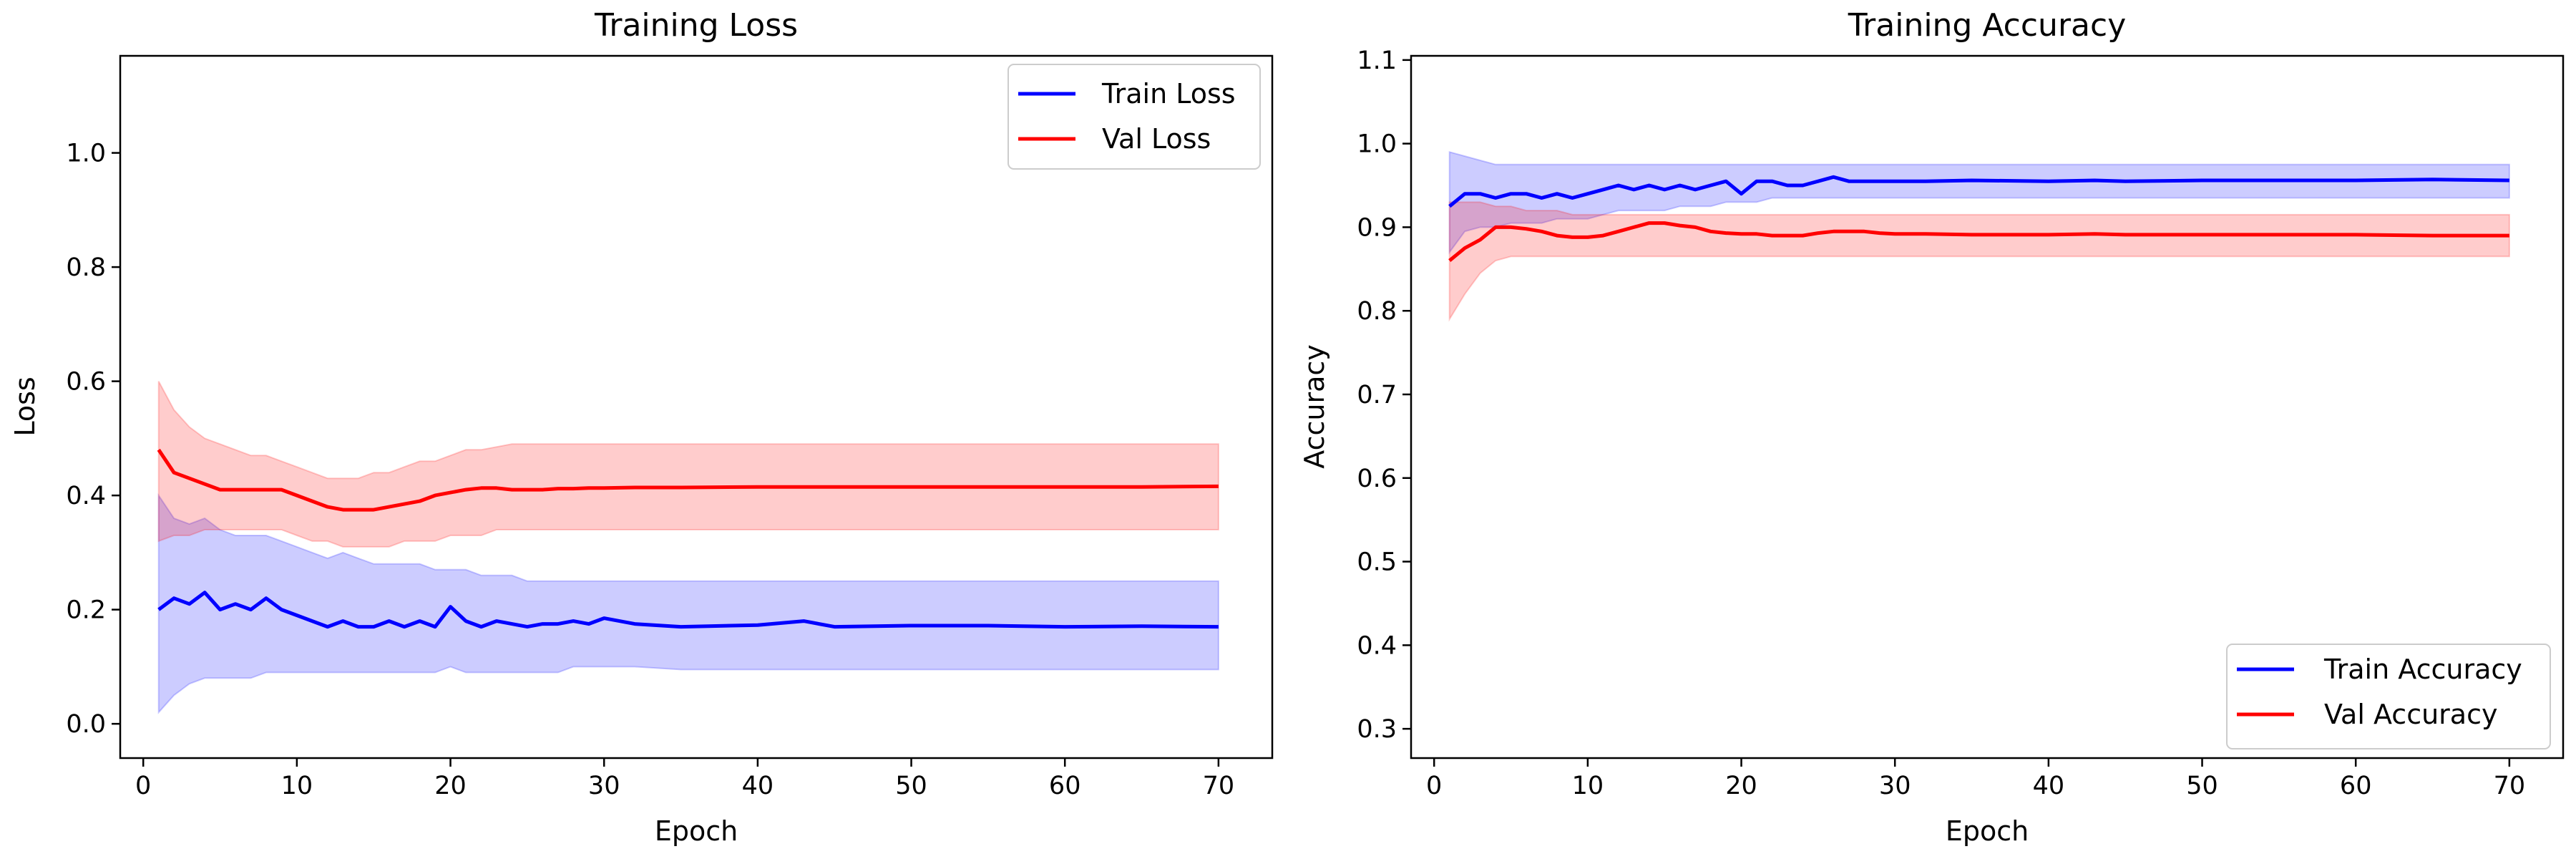 Image resolution: width=2576 pixels, height=859 pixels. What do you see at coordinates (2410, 714) in the screenshot?
I see `legend-label-val-accuracy: Val Accuracy` at bounding box center [2410, 714].